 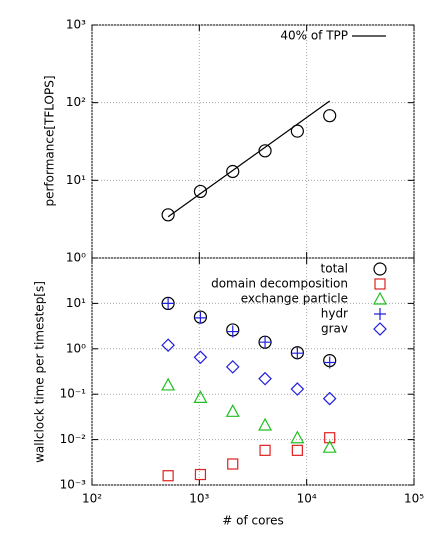 What do you see at coordinates (199, 499) in the screenshot?
I see `x-tick-label: 10³` at bounding box center [199, 499].